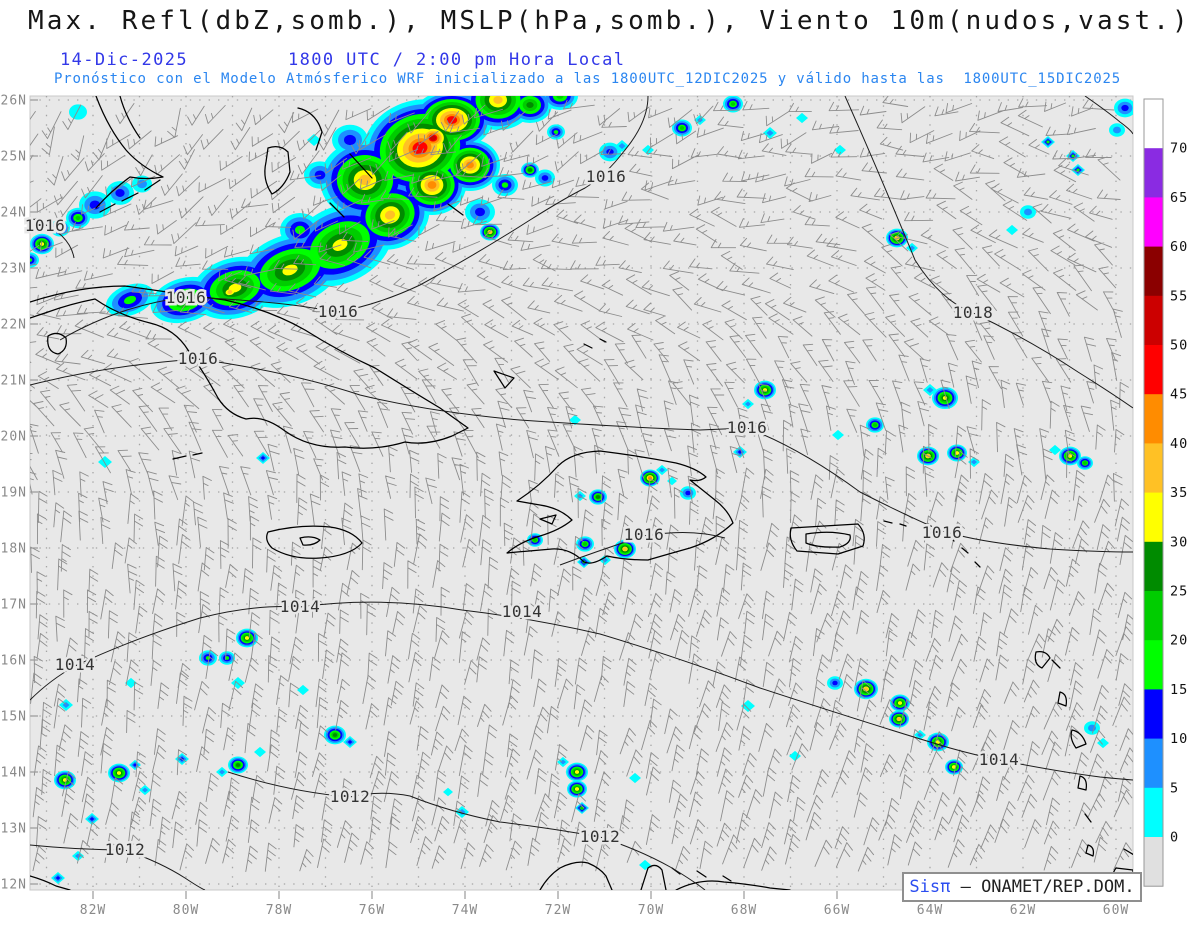  Describe the element at coordinates (14, 437) in the screenshot. I see `lat-axis-label: 20N` at that location.